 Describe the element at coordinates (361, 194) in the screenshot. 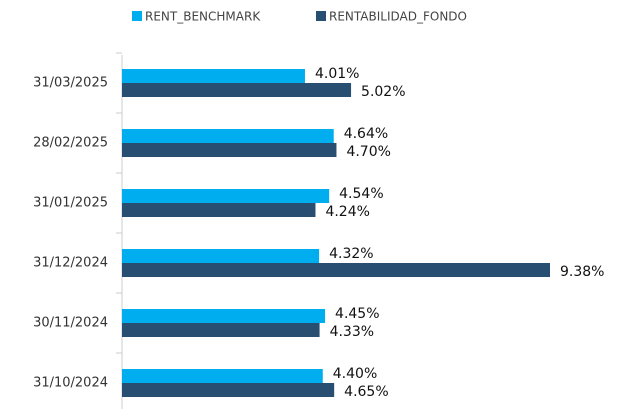

I see `value-label: 4.54%` at that location.